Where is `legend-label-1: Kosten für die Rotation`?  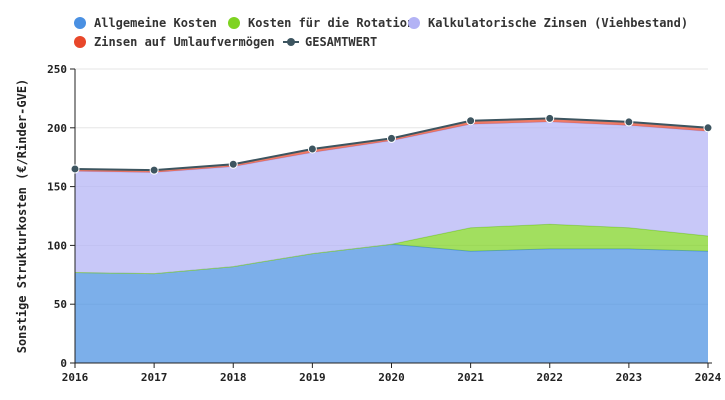 legend-label-1: Kosten für die Rotation is located at coordinates (331, 23).